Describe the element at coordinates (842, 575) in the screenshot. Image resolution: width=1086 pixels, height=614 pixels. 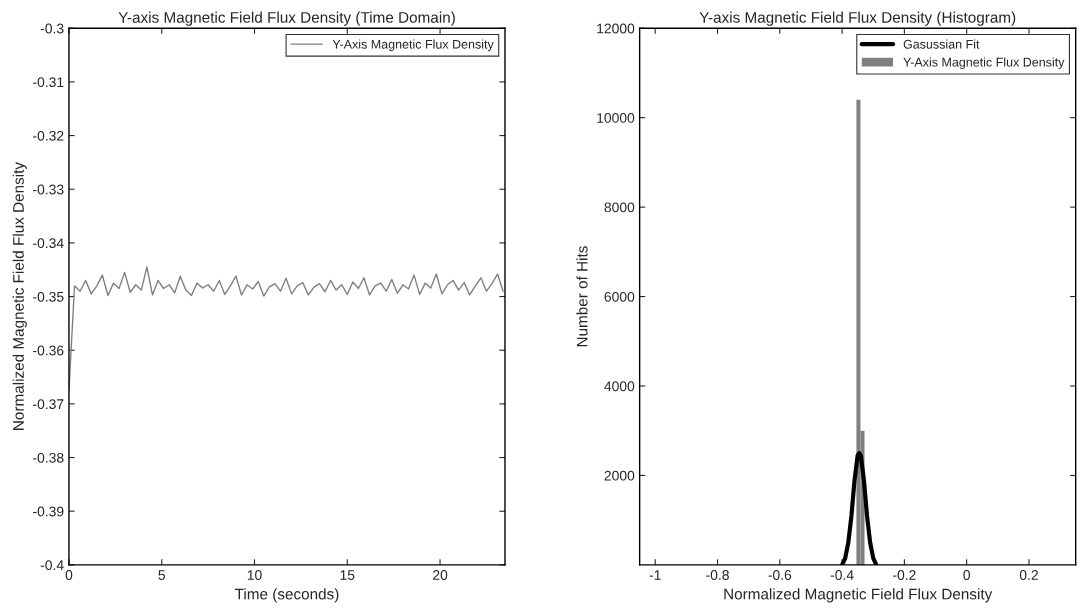
I see `x-tick-label: -0.4` at that location.